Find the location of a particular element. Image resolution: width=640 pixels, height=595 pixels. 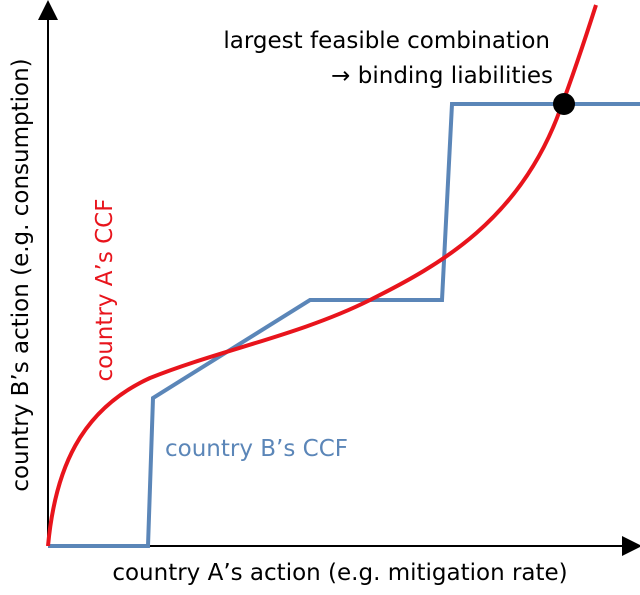

annotation-line1: largest feasible combination is located at coordinates (386, 41).